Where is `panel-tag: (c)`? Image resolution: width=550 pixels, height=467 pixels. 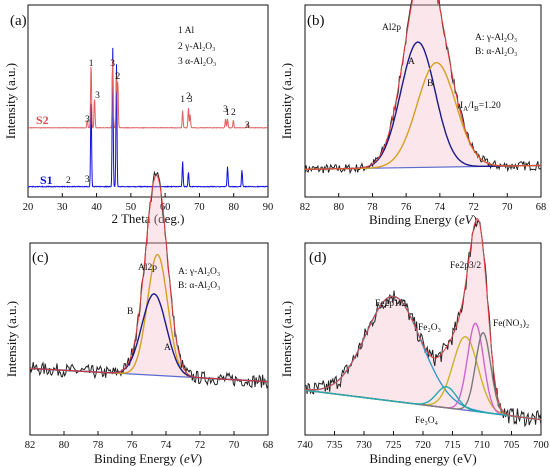 panel-tag: (c) is located at coordinates (40, 258).